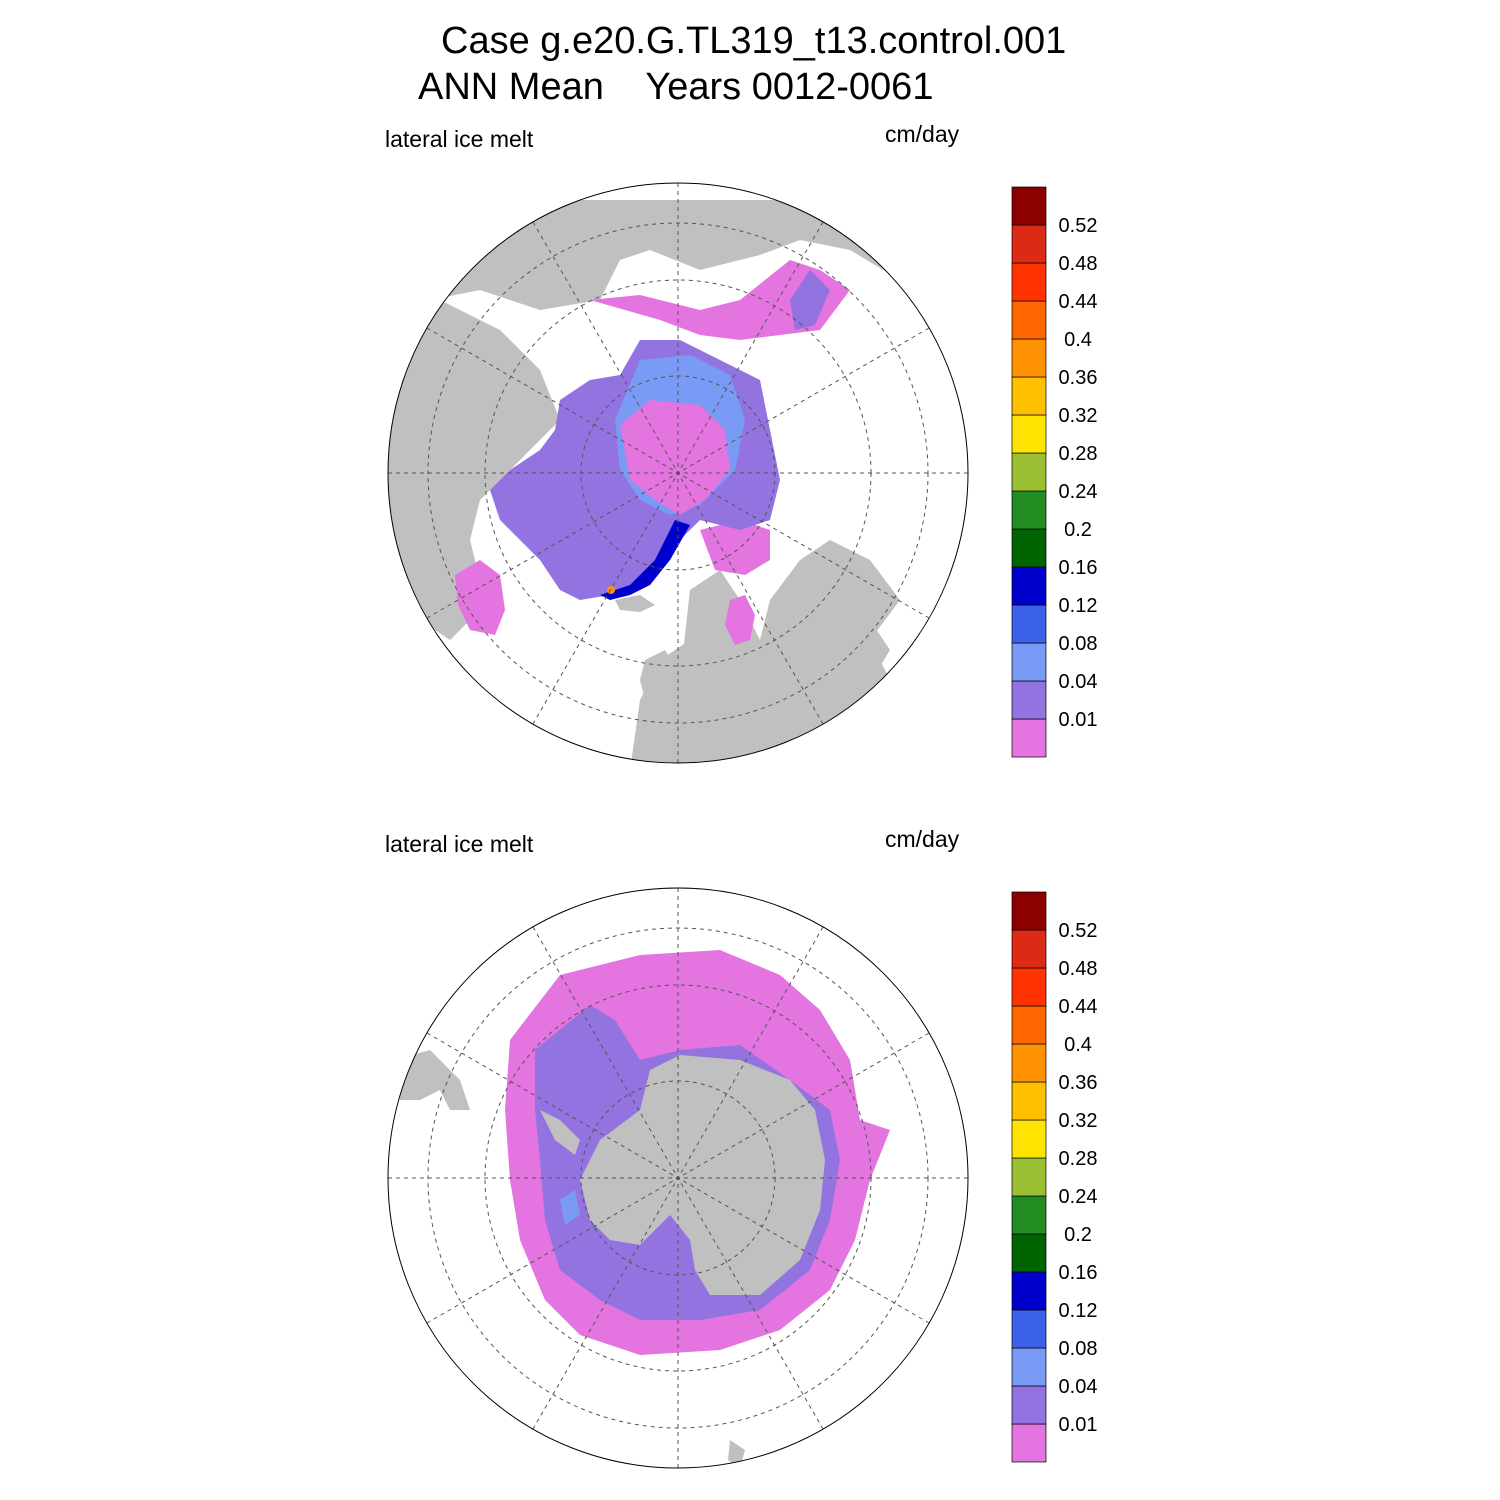  Describe the element at coordinates (480, 597) in the screenshot. I see `north-ice-low-hudson` at that location.